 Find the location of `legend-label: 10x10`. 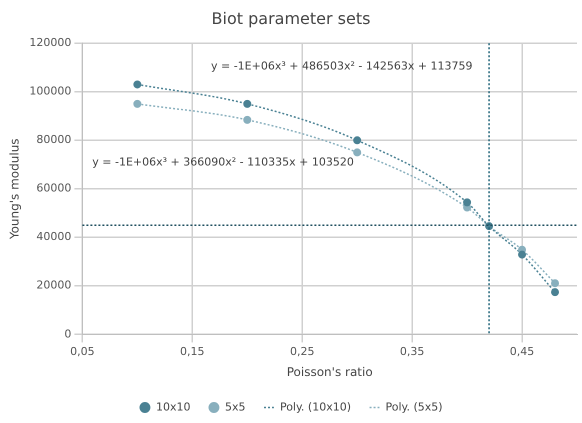

legend-label: 10x10 is located at coordinates (173, 407).